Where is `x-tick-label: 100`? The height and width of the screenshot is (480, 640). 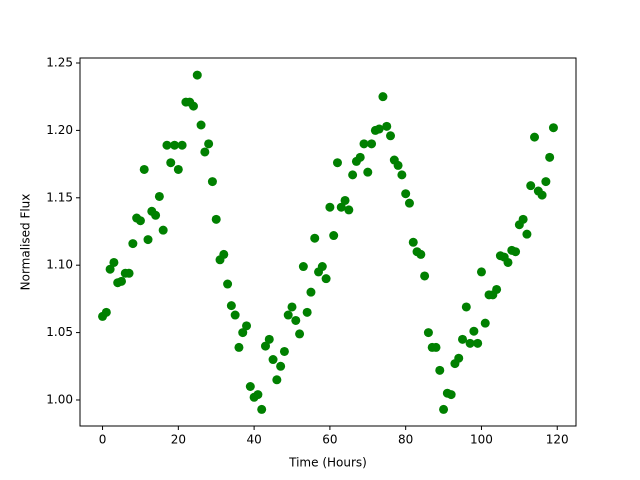 x-tick-label: 100 is located at coordinates (481, 440).